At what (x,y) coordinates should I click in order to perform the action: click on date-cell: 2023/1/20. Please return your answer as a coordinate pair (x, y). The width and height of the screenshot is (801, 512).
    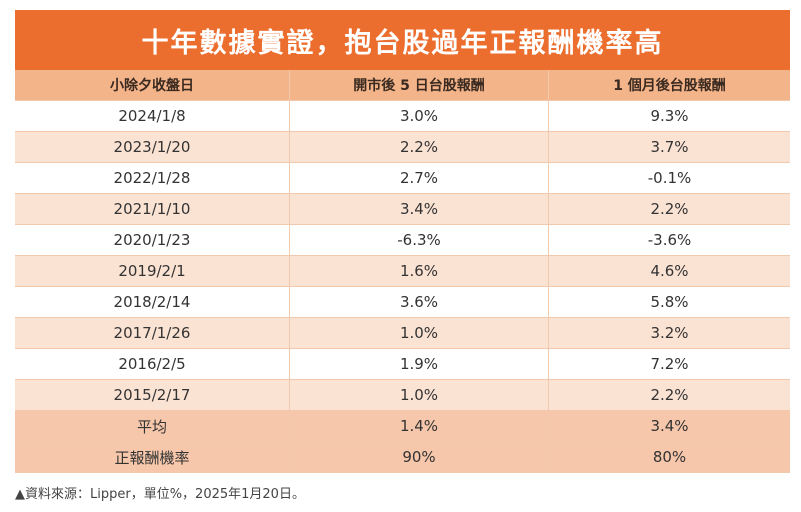
    Looking at the image, I should click on (152, 147).